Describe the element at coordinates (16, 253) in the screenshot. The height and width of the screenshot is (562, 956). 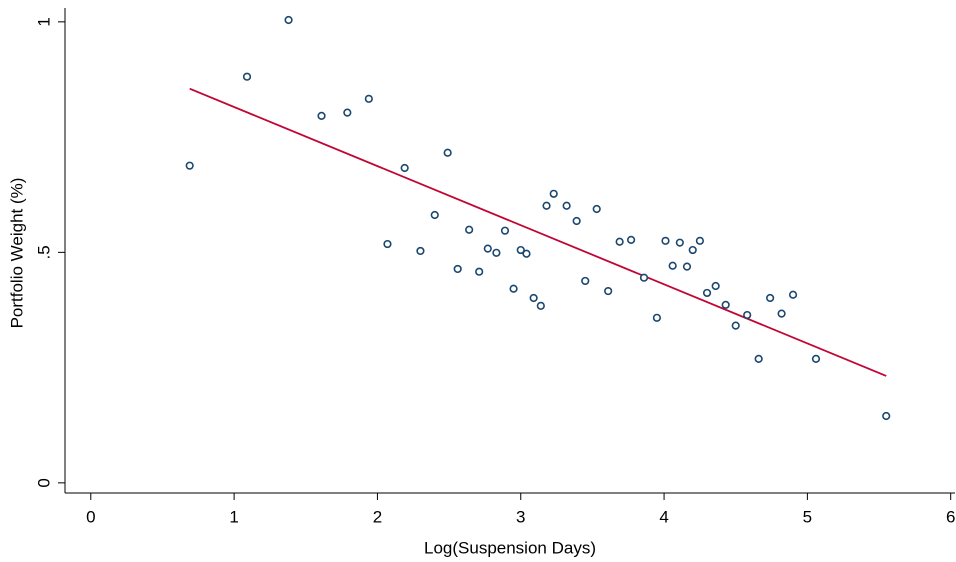
I see `y-axis-title: Portfolio Weight (%)` at that location.